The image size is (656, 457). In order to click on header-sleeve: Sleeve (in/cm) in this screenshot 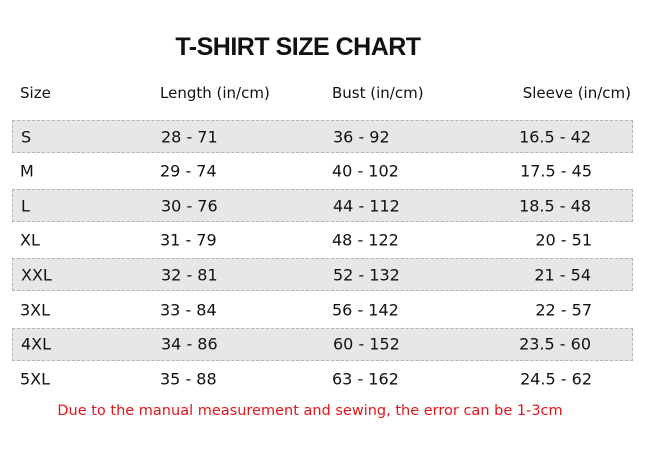, I will do `click(576, 92)`.